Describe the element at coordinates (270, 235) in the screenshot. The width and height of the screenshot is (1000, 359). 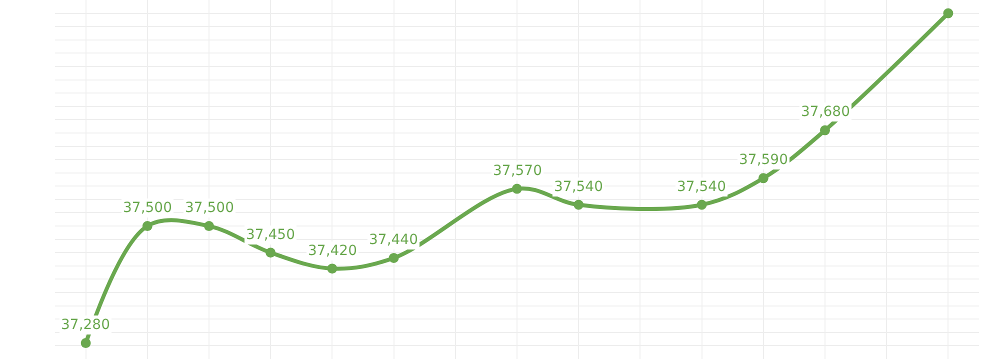
I see `data-label: 37,450` at that location.